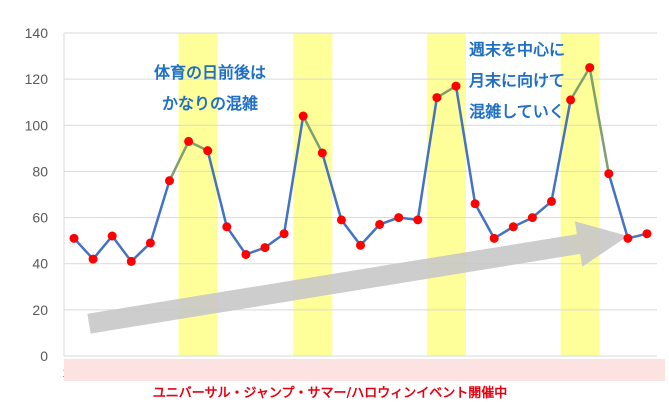 This screenshot has height=402, width=669. I want to click on y-tick-label: 120, so click(37, 79).